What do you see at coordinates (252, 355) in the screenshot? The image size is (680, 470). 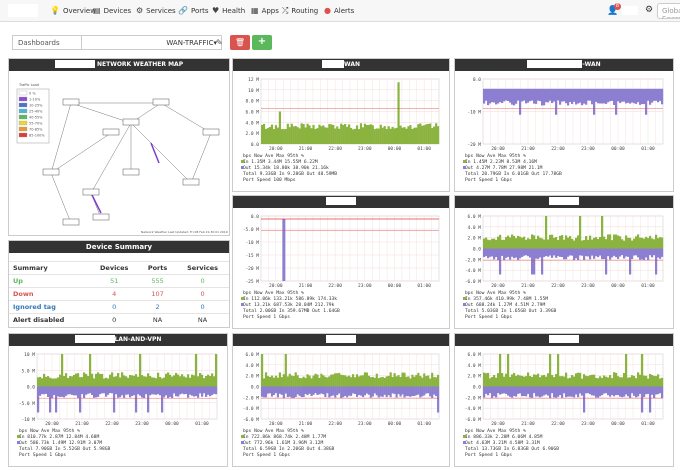 I see `y-tick-label: 6.0 M` at bounding box center [252, 355].